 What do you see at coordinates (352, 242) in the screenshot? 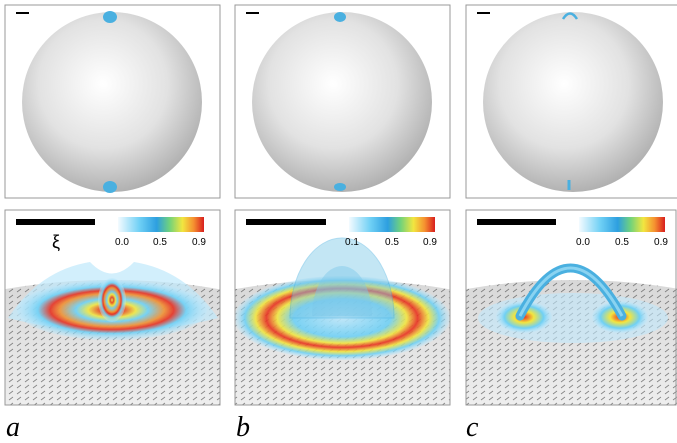
I see `colorbar-tick: 0.1` at bounding box center [352, 242].